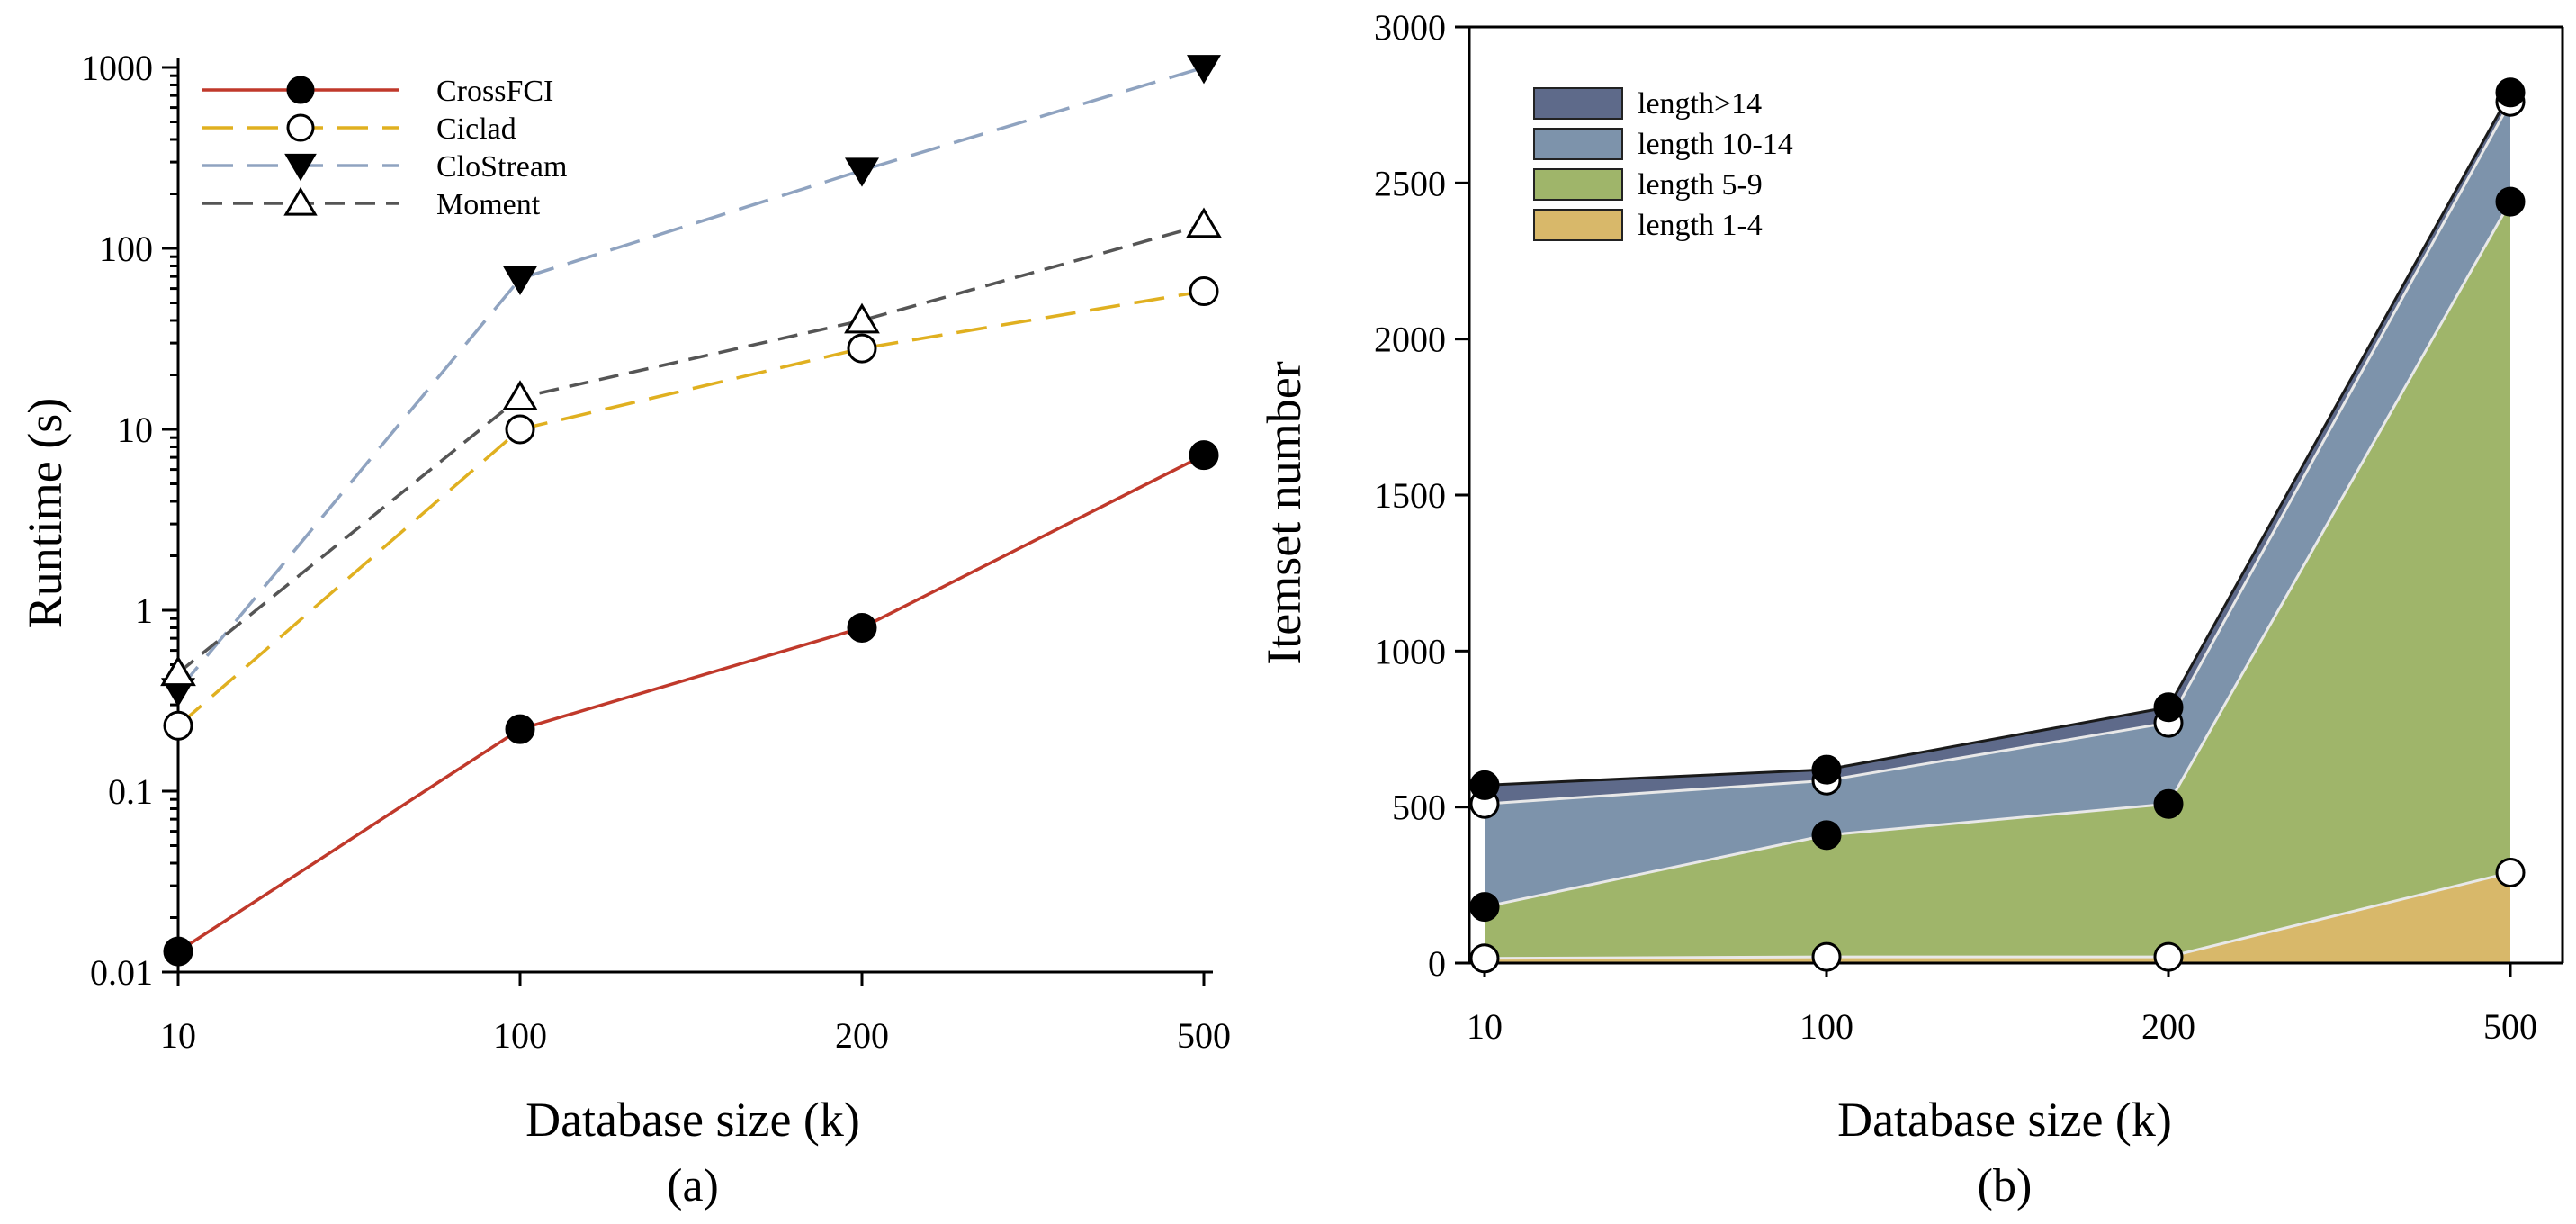 This screenshot has height=1224, width=2576. I want to click on chart-b-y-tick-label: 1000, so click(1410, 651).